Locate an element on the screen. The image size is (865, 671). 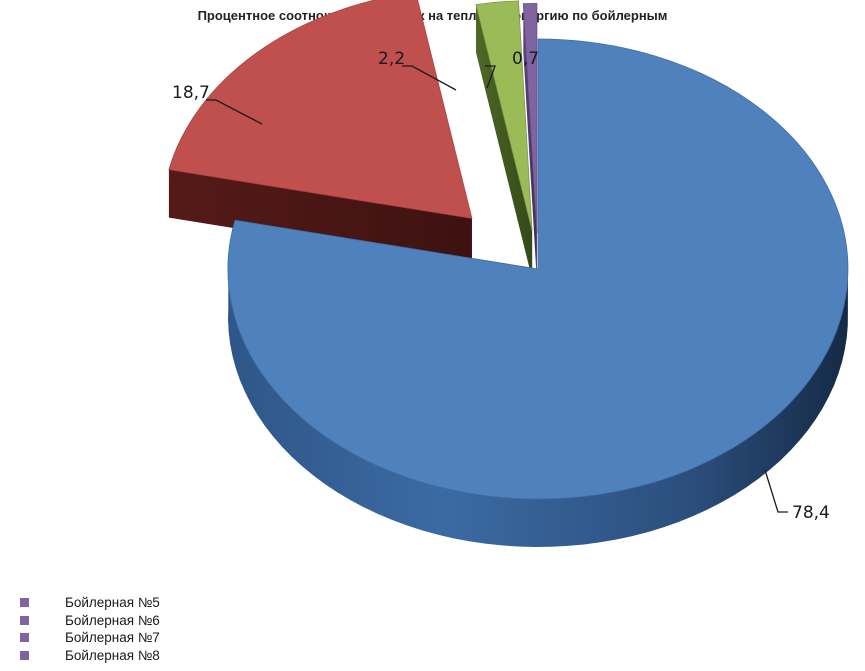
legend-item: Бойлерная №8 is located at coordinates (88, 656).